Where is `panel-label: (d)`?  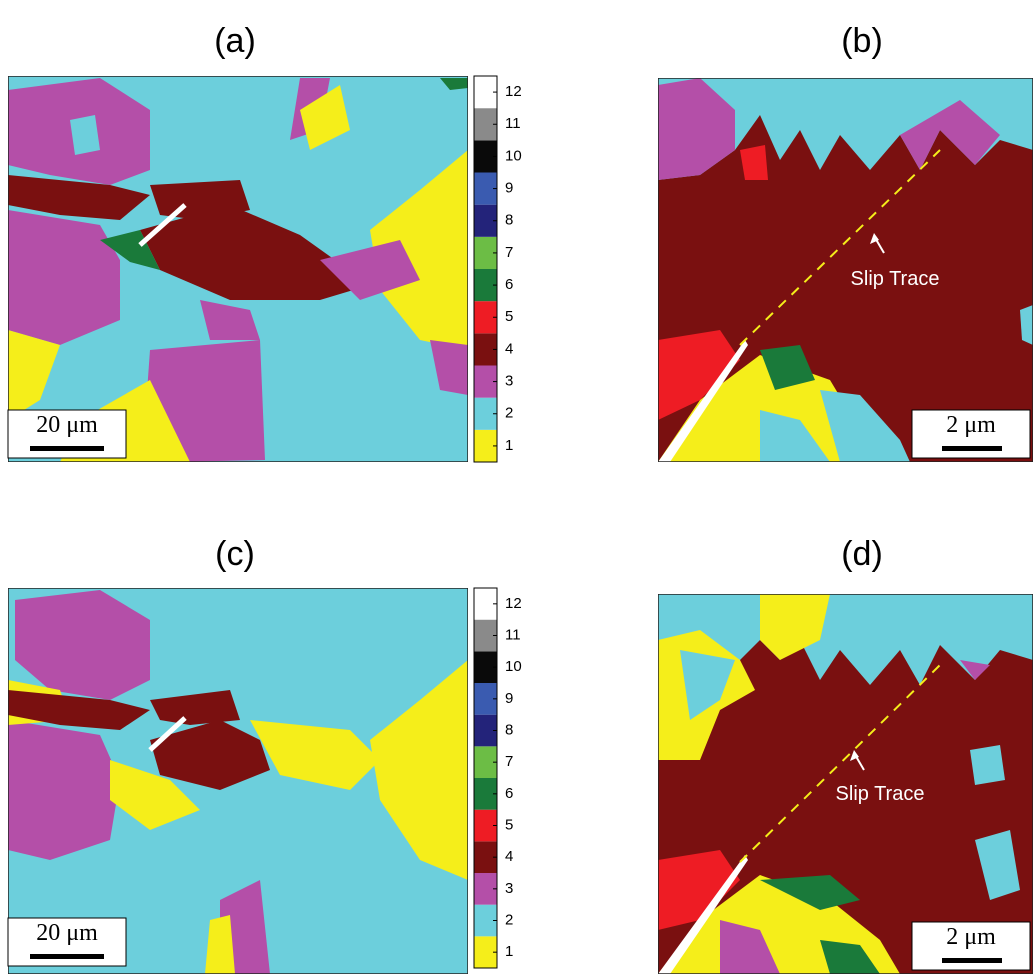
panel-label: (d) is located at coordinates (862, 554).